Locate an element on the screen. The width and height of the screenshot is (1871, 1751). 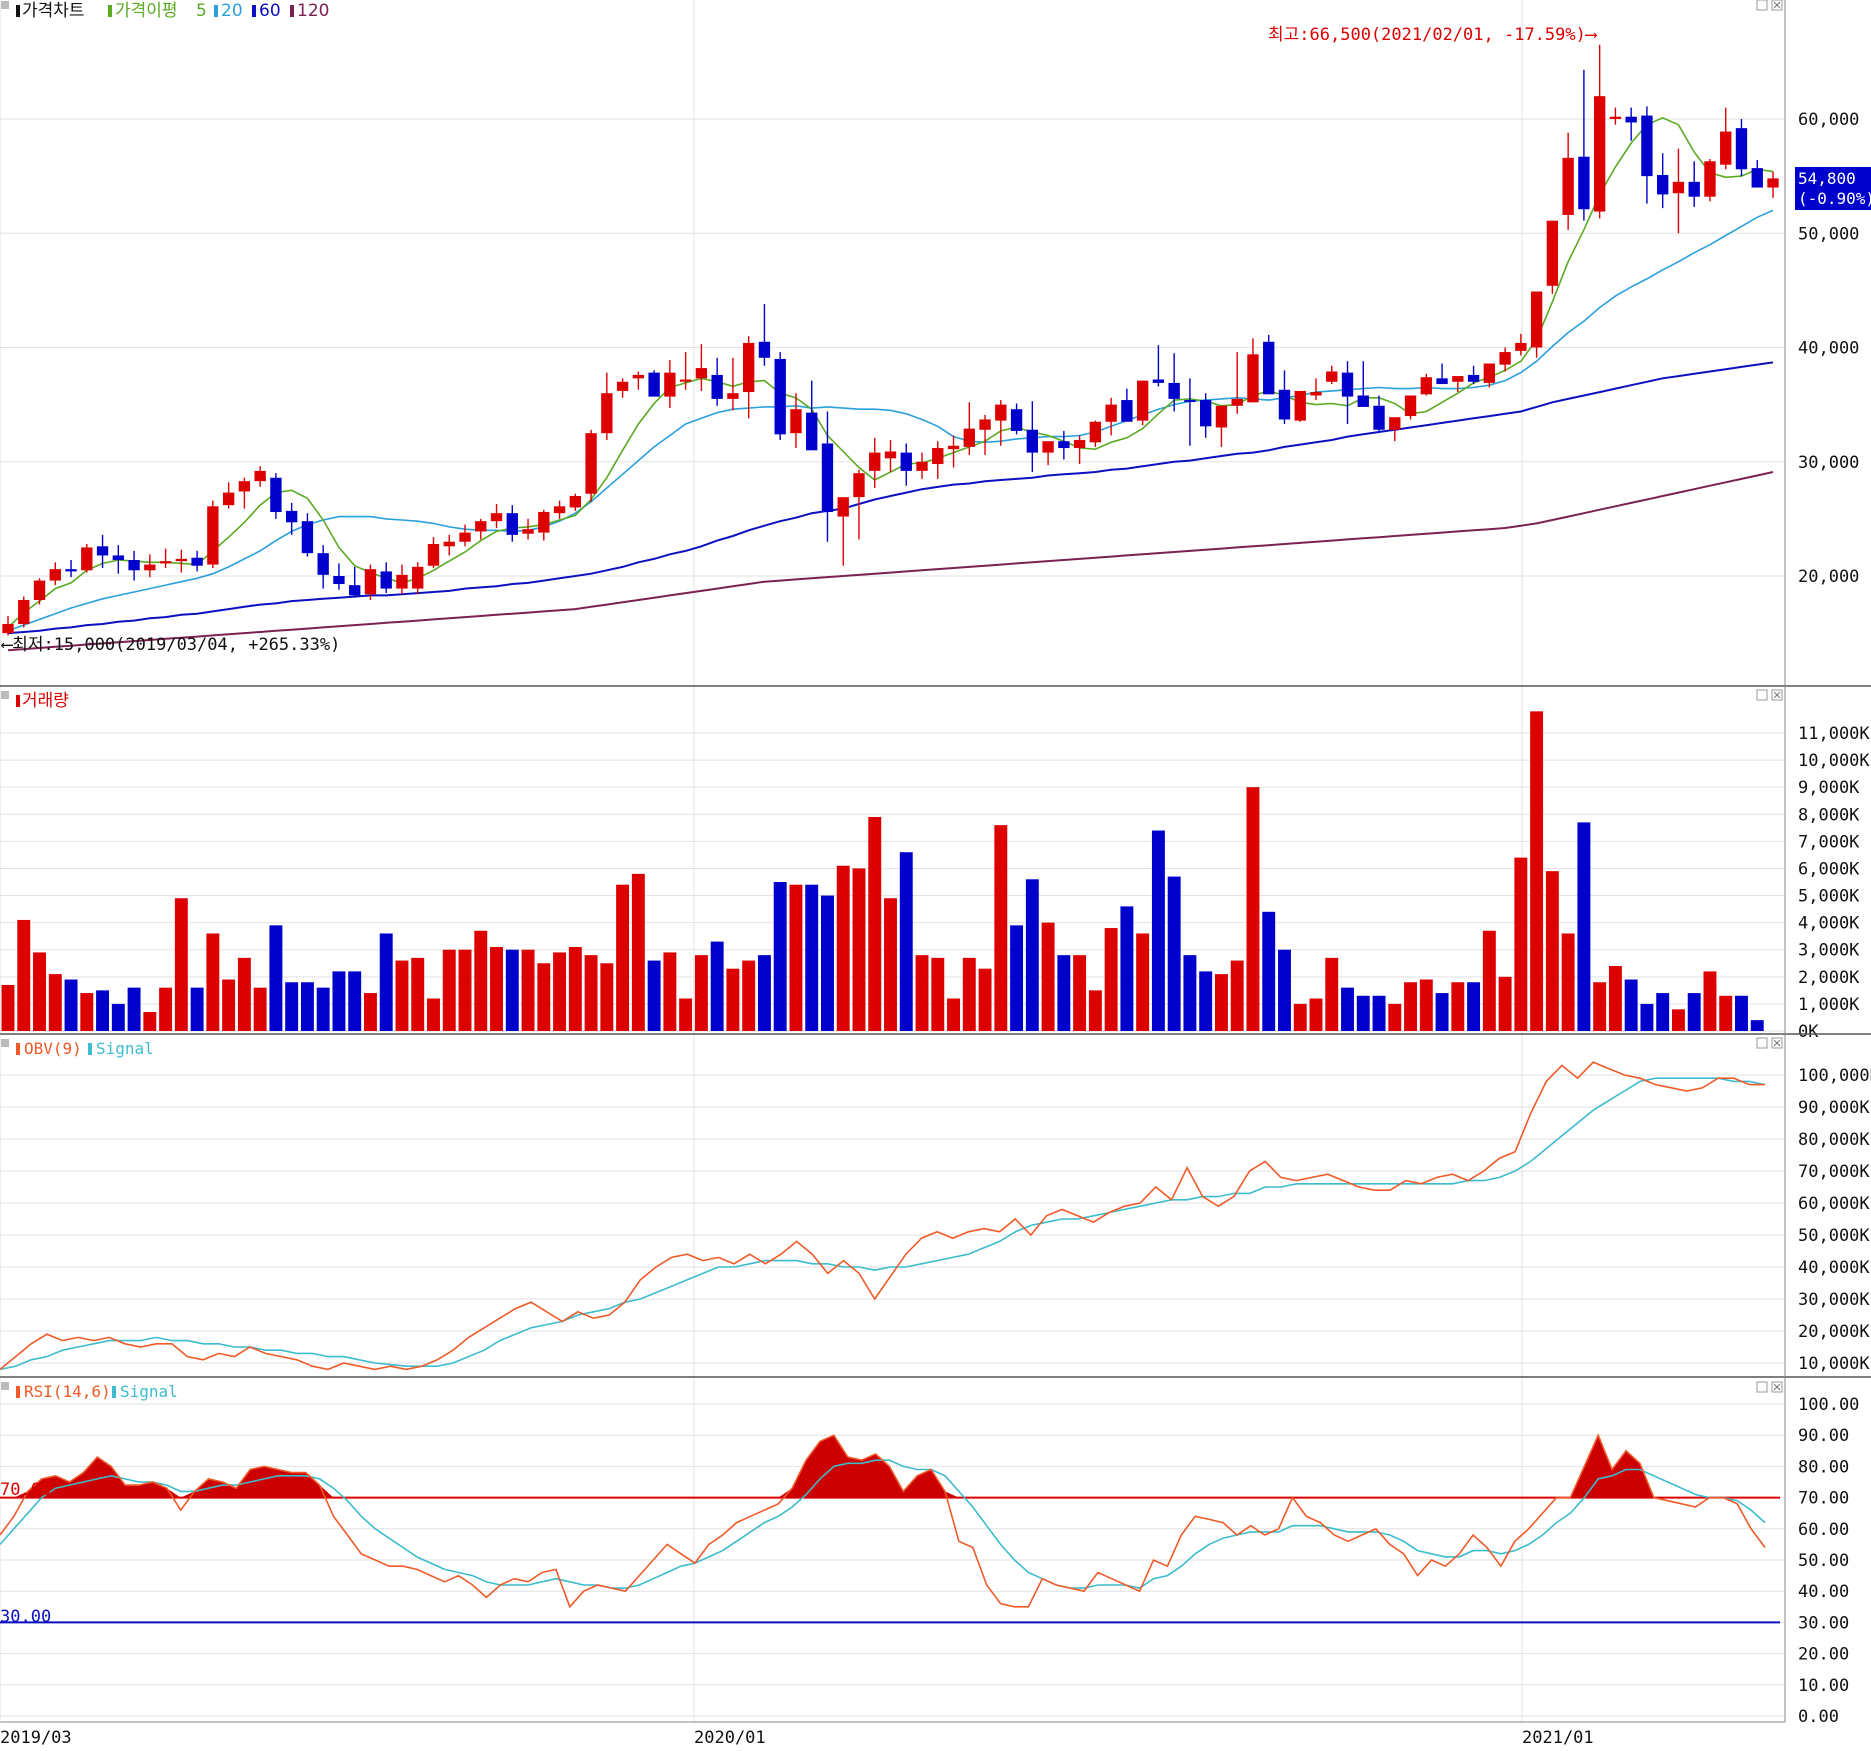
price-y-tick: 30,000 is located at coordinates (1828, 463).